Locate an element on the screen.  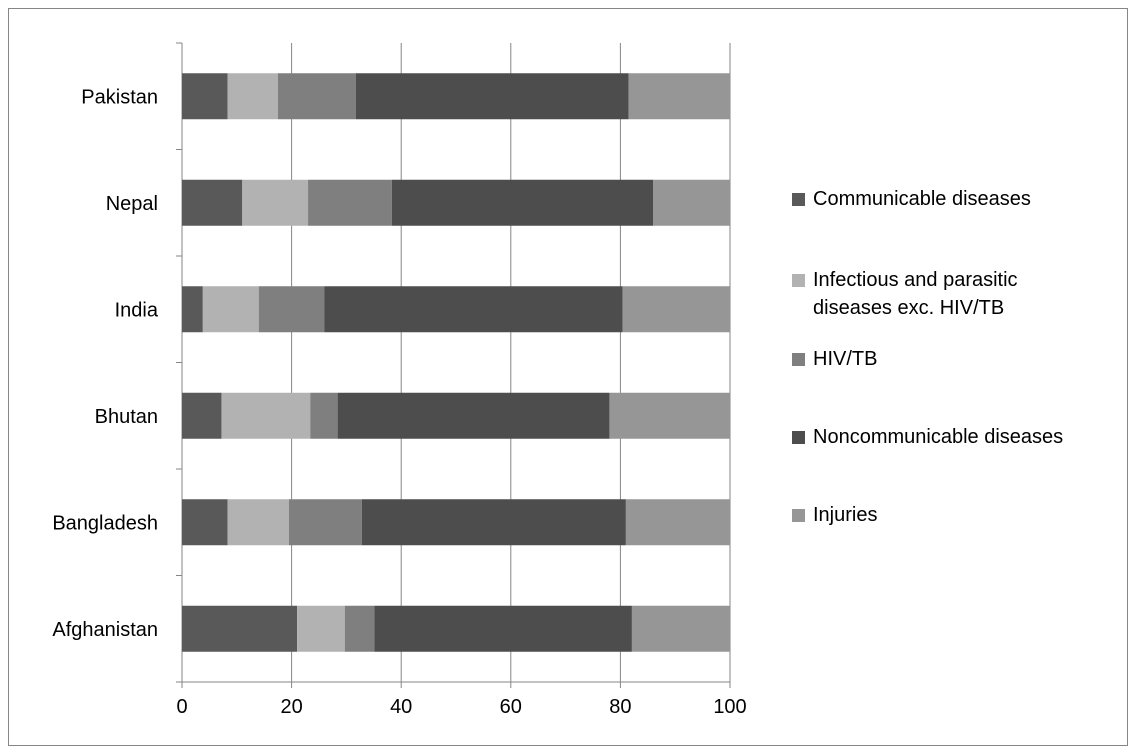
legend-item: Injuries is located at coordinates (834, 515).